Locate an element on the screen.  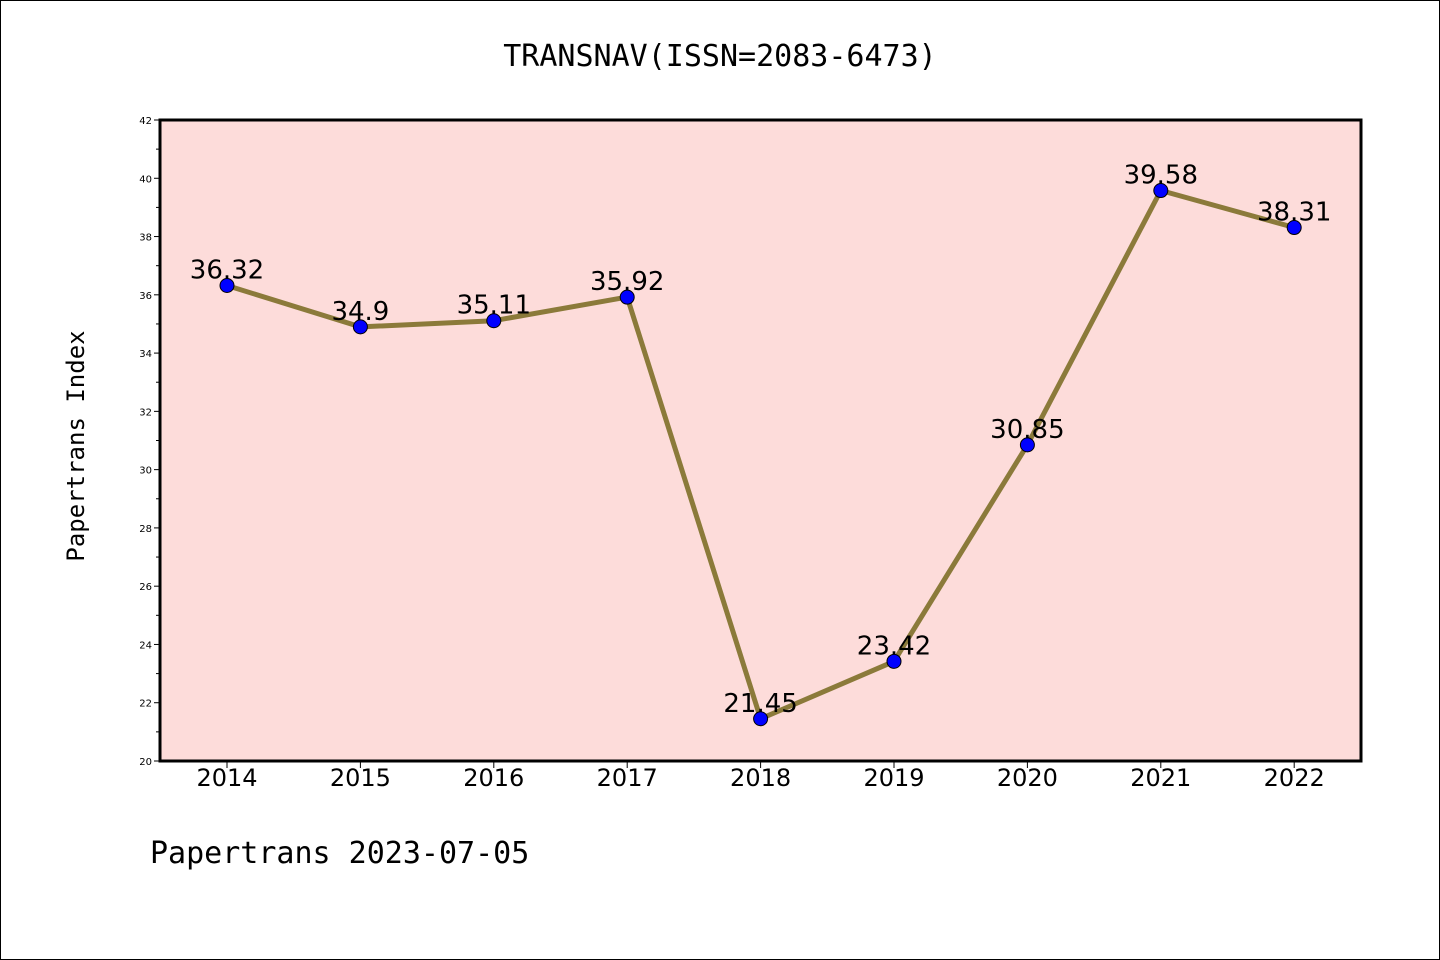
x-tick-label: 2021 is located at coordinates (1160, 778).